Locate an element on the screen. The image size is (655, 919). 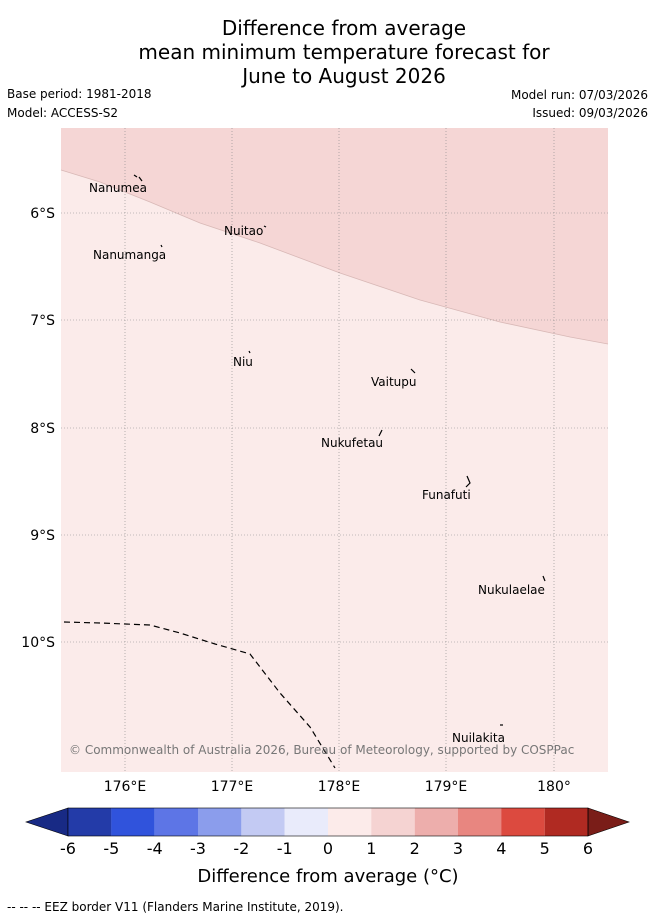
colorbar-tick-5: 5 is located at coordinates (545, 848).